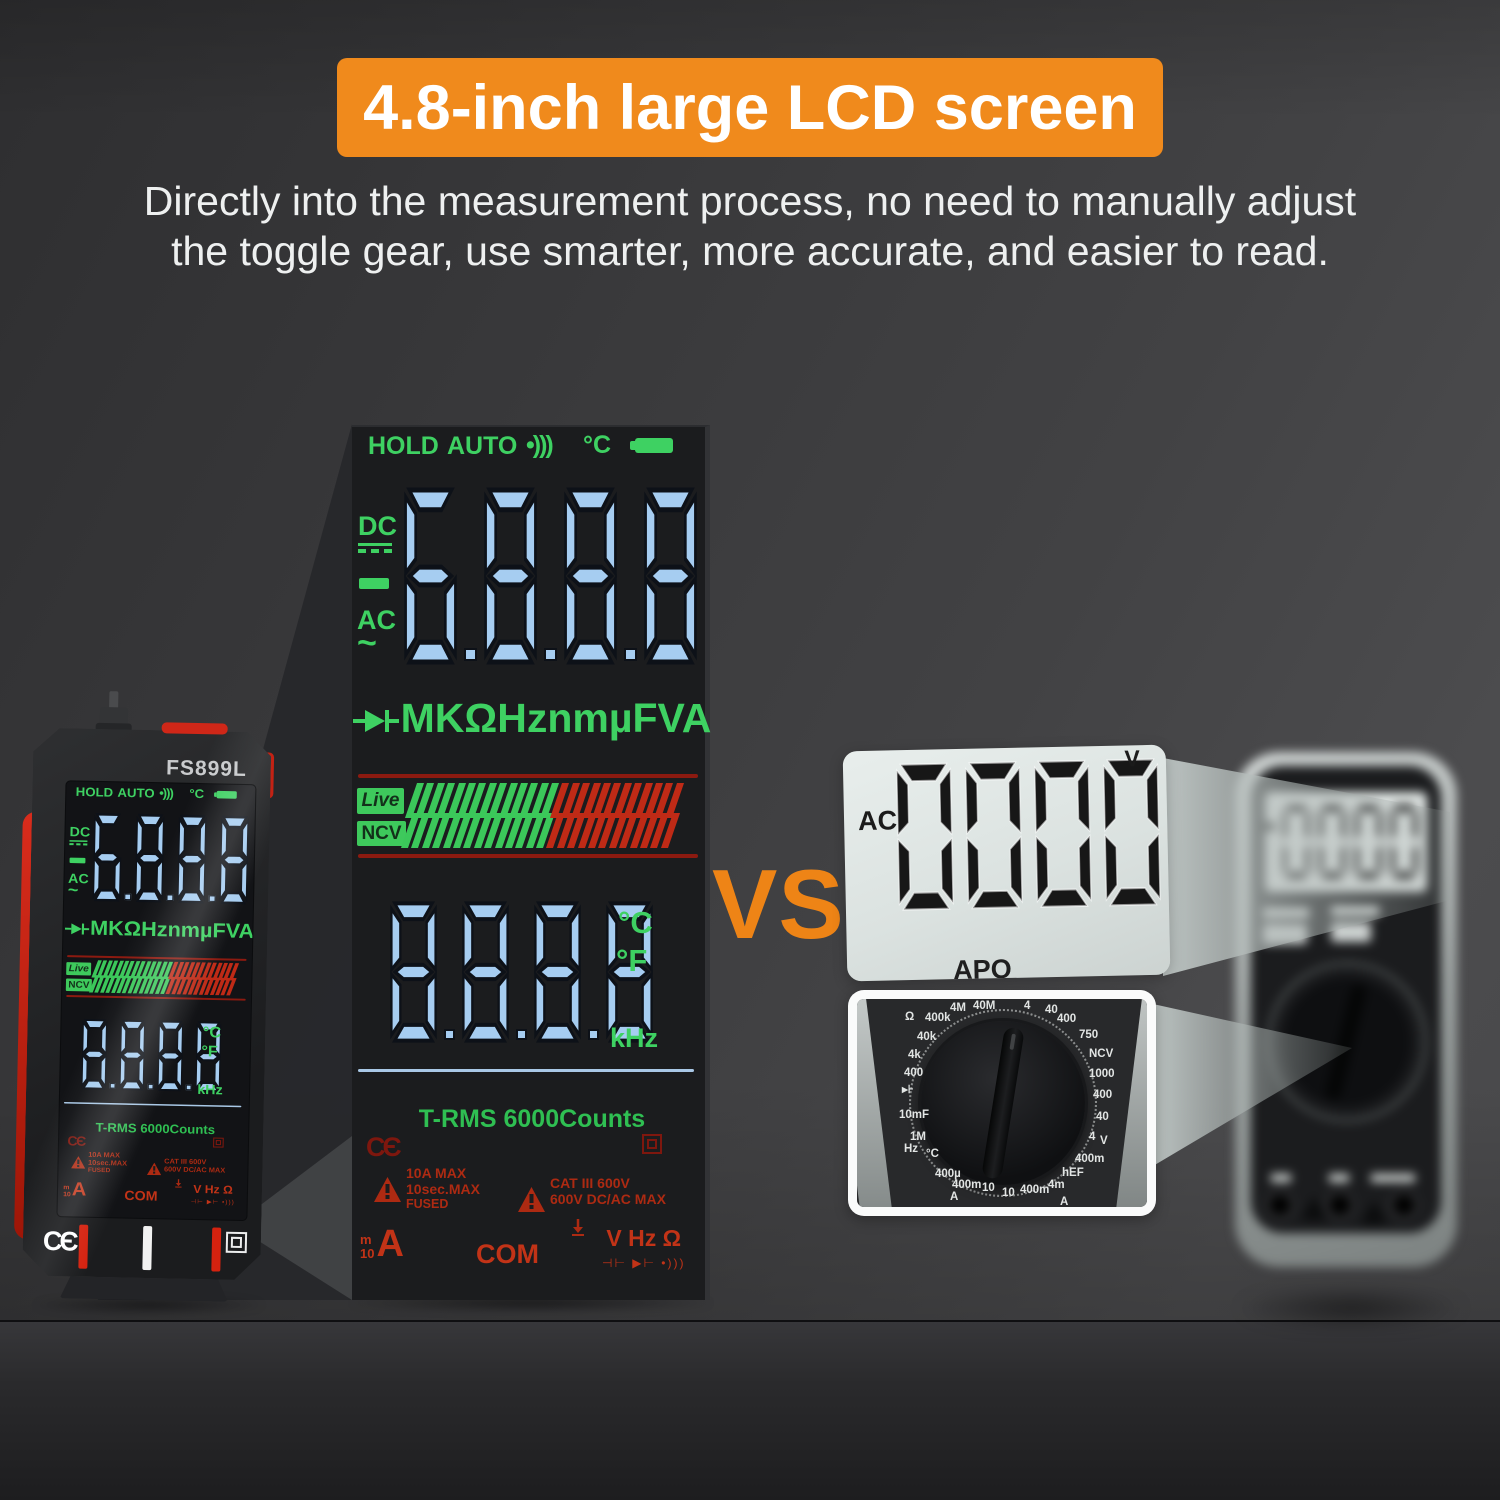  I want to click on terminal-label-vhzohm: V Hz Ω ⊣⊢ ▶⊢ •))), so click(644, 1247).